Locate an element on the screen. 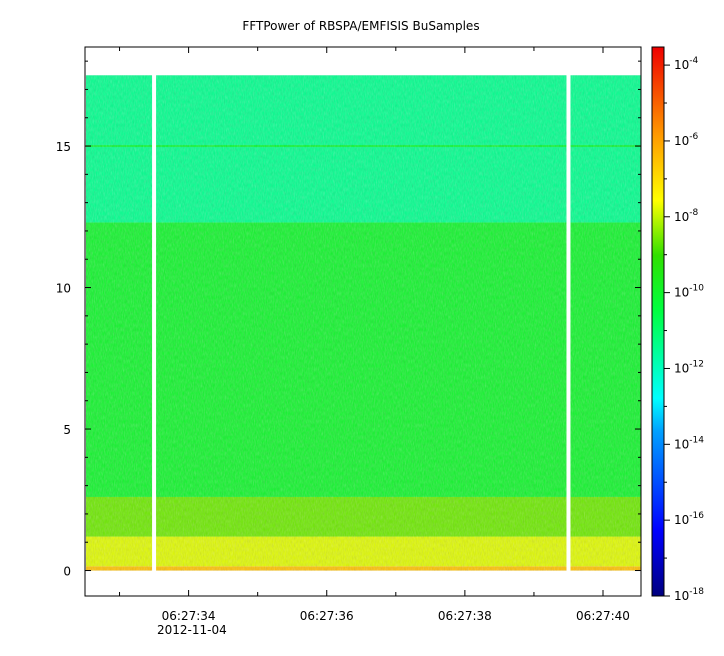 The image size is (724, 656). y-tick-label: 5 is located at coordinates (67, 430).